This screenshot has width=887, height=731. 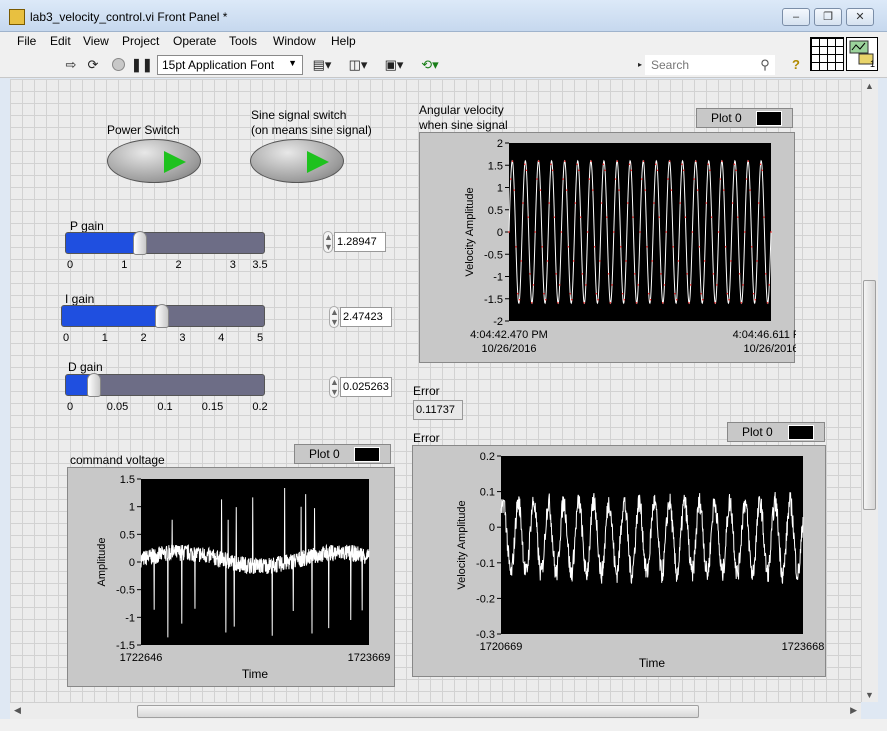 I want to click on vertical-scroll-thumb, so click(x=869, y=395).